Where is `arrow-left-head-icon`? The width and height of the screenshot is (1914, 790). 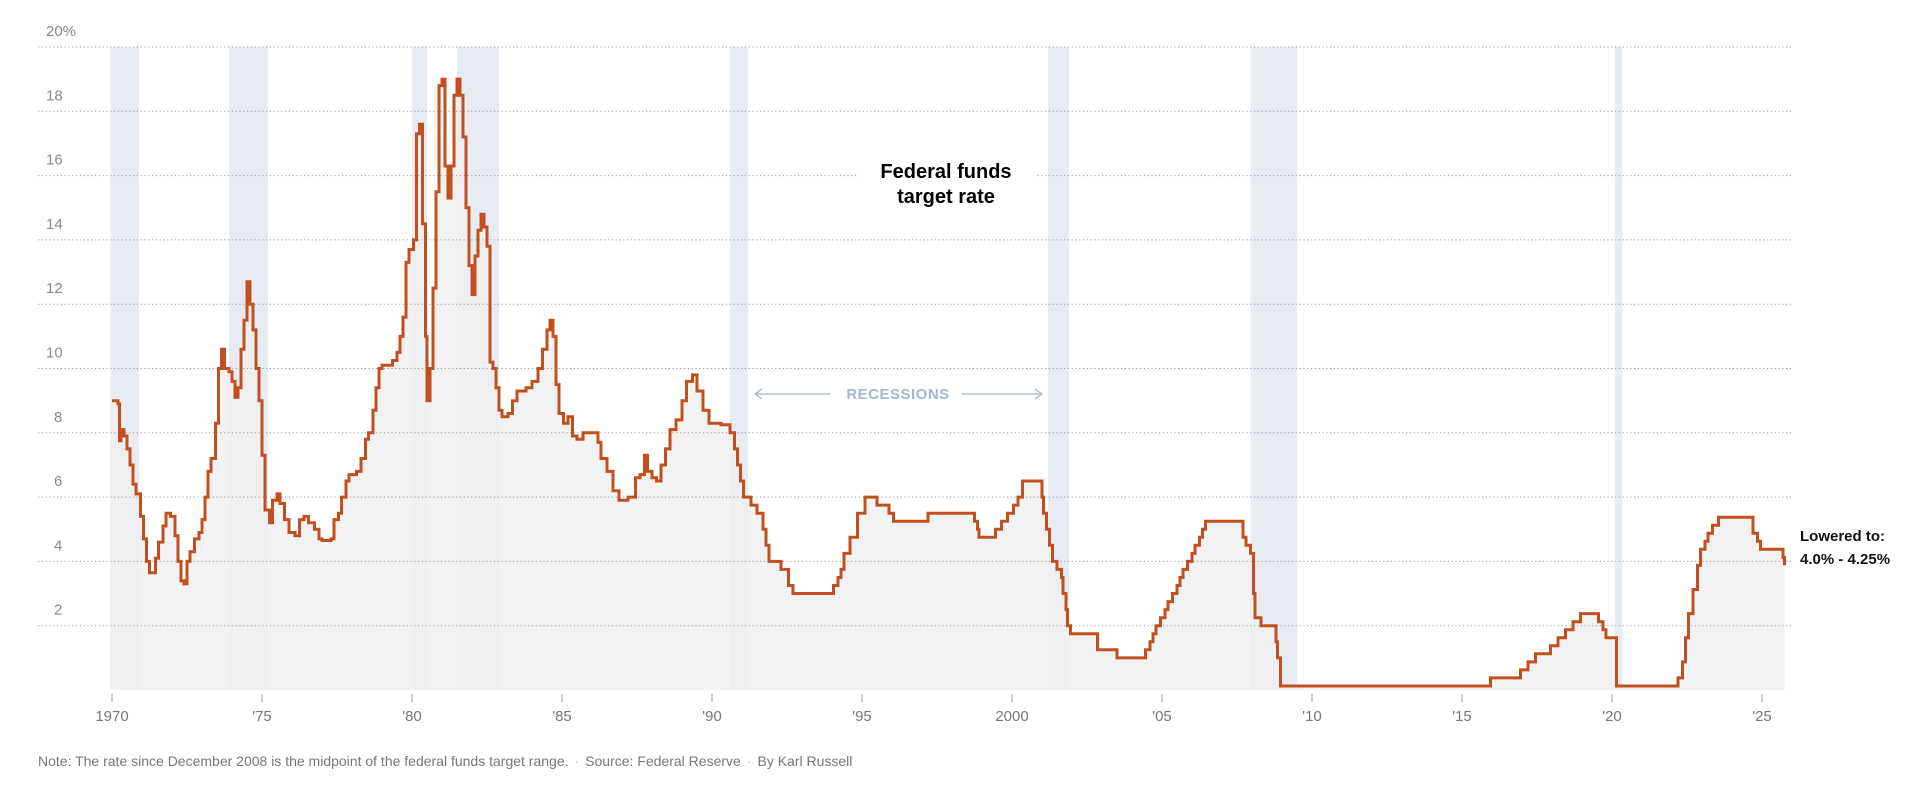 arrow-left-head-icon is located at coordinates (758, 394).